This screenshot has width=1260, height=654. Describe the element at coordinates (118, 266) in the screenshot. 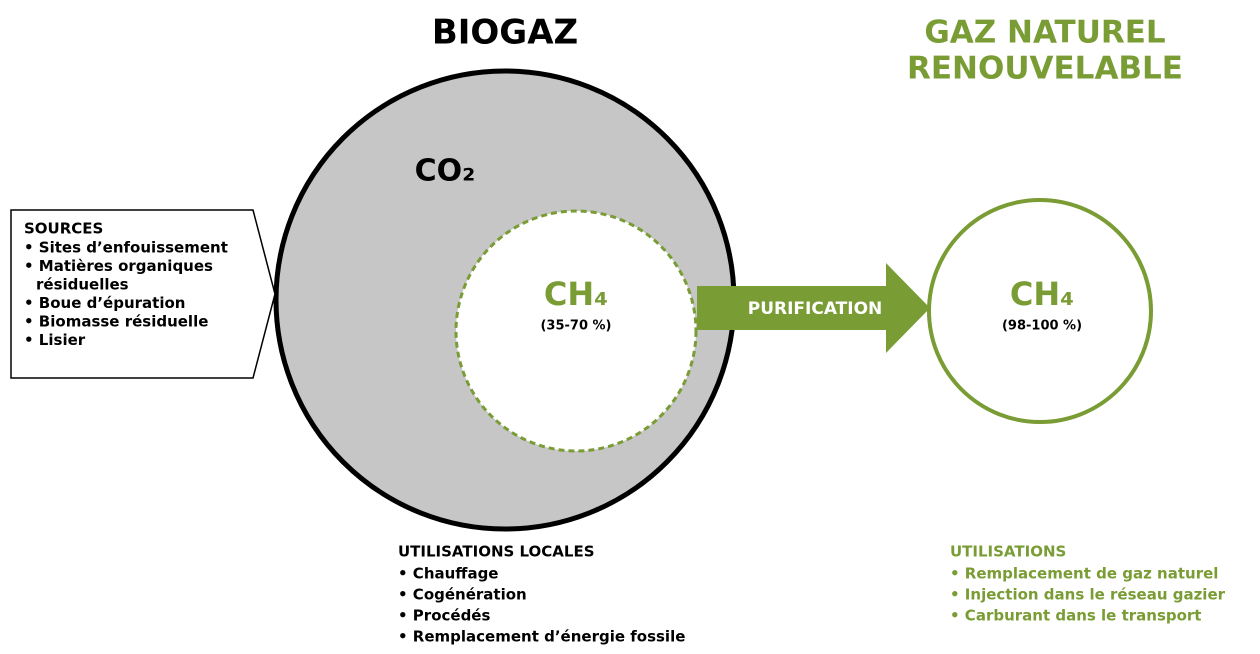

I see `source-item: • Matières organiques` at that location.